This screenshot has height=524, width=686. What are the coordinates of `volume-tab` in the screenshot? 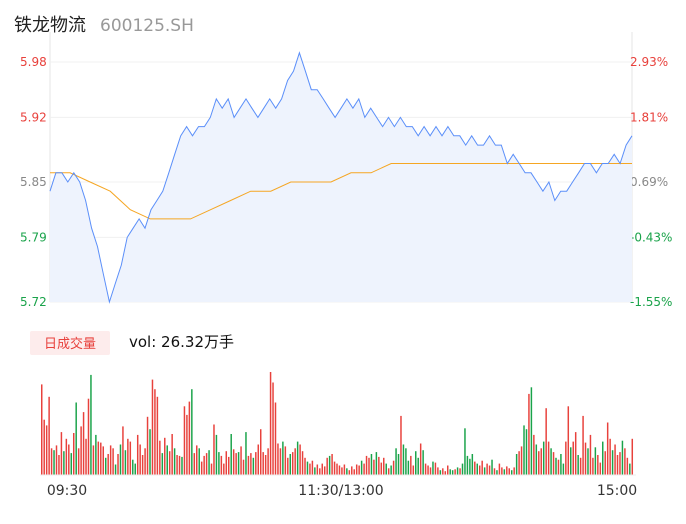 It's located at (70, 343).